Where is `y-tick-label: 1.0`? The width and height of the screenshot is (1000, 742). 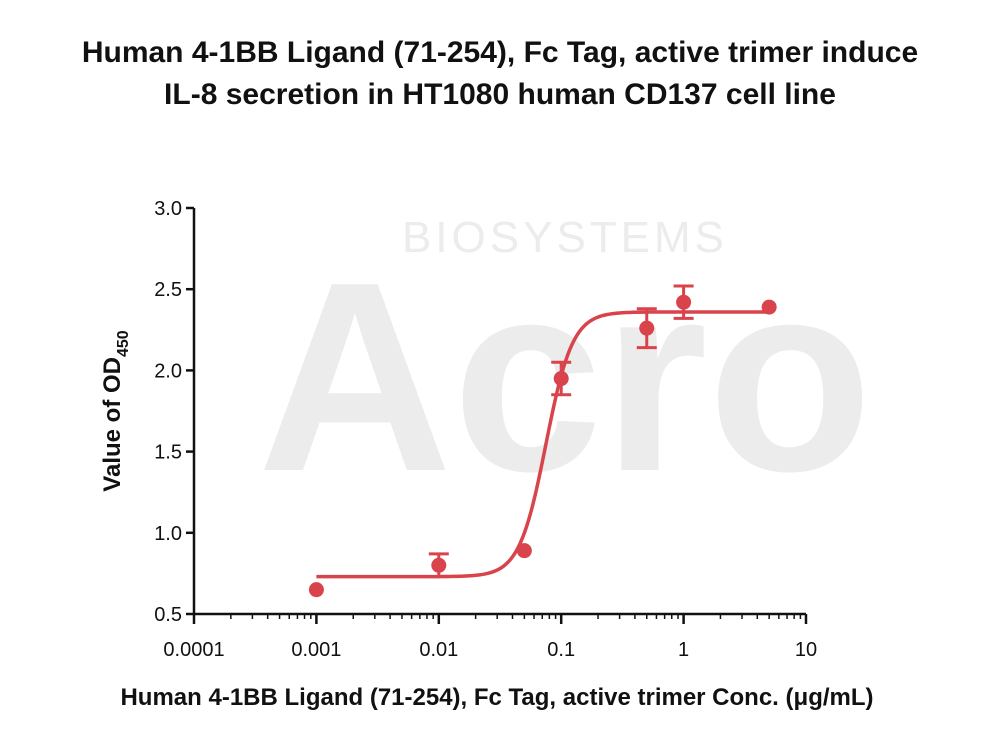 y-tick-label: 1.0 is located at coordinates (168, 534).